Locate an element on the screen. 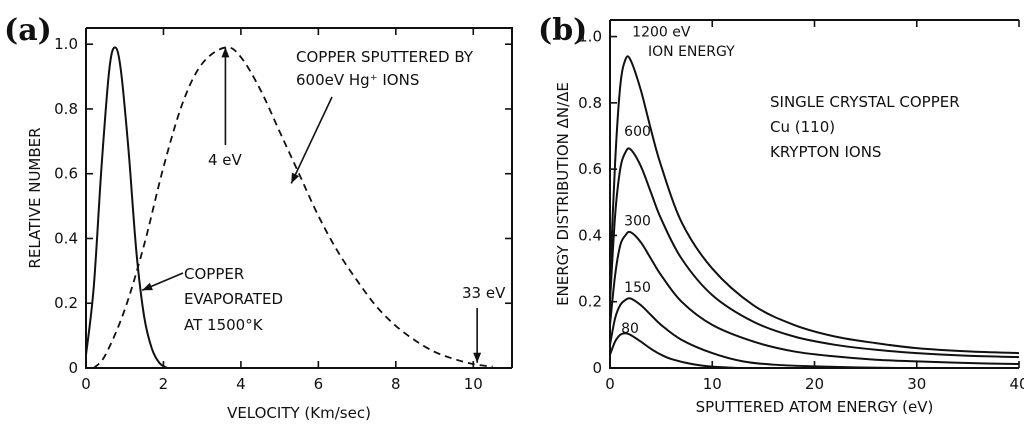  y-axis-label: RELATIVE NUMBER is located at coordinates (35, 197).